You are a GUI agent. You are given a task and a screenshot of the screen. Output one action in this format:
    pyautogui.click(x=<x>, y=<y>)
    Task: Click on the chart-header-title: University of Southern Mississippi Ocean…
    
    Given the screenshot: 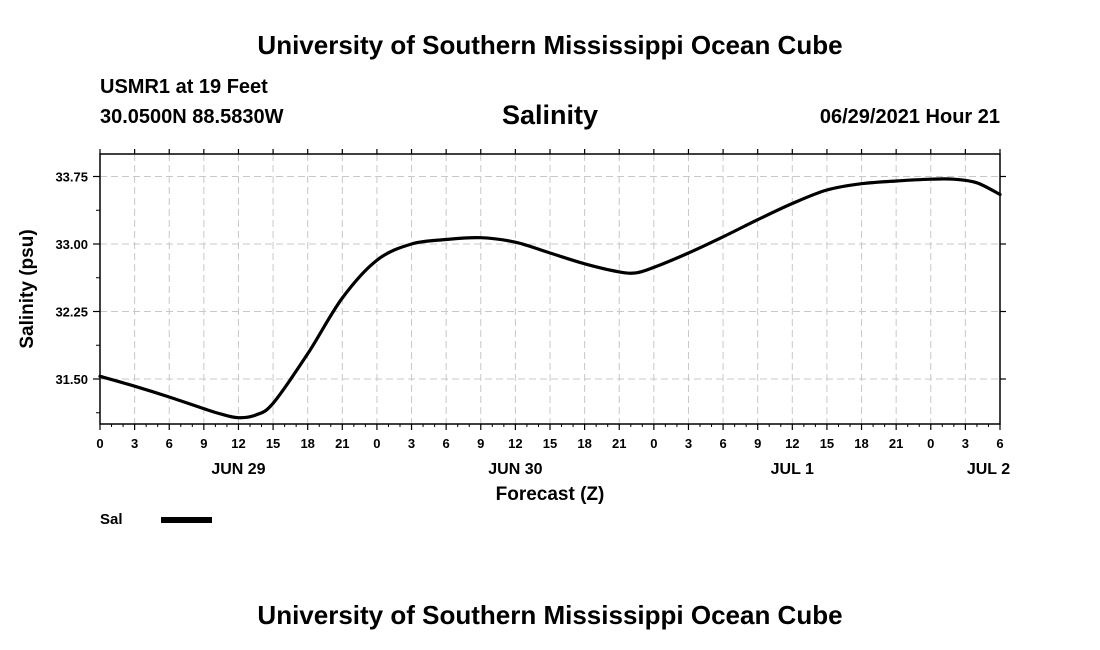 What is the action you would take?
    pyautogui.click(x=550, y=45)
    